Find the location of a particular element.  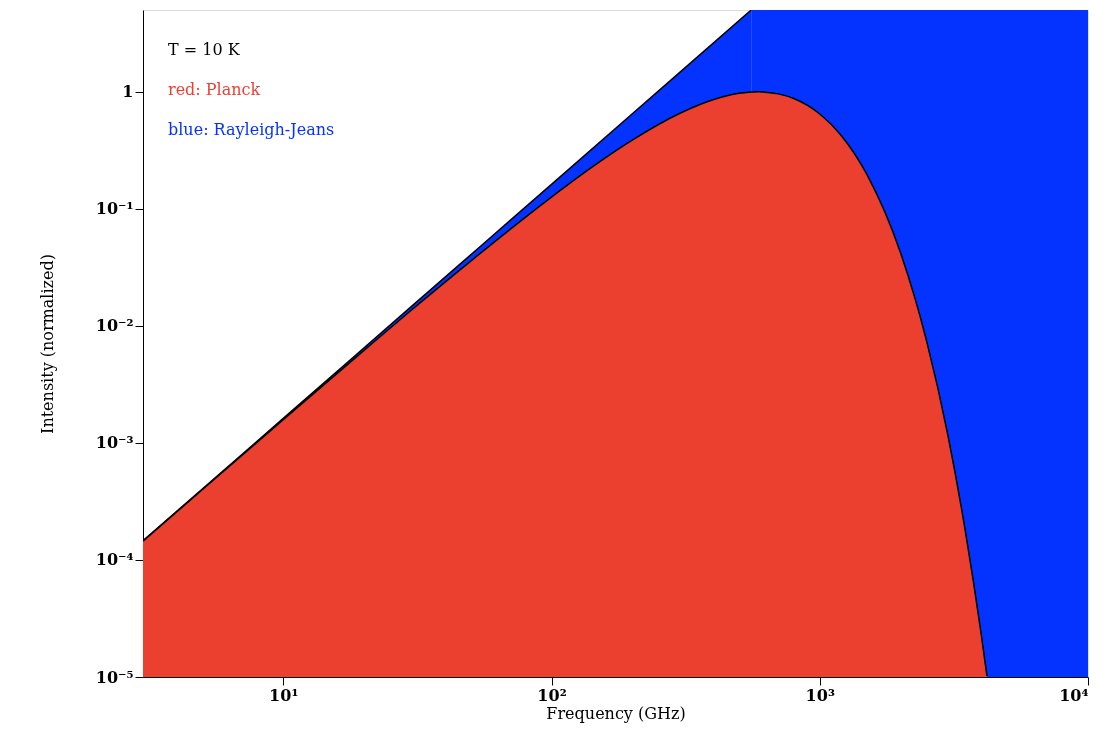

annotation: T = 10 K is located at coordinates (204, 49).